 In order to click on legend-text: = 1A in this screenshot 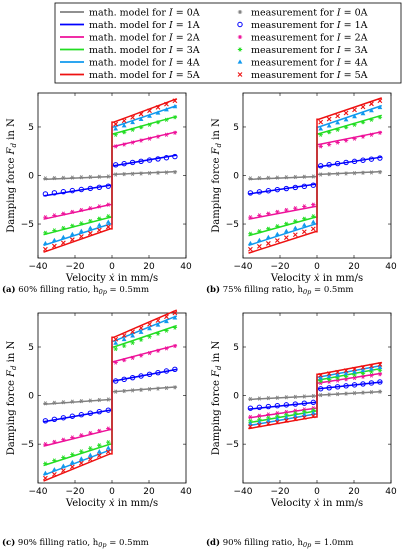, I will do `click(186, 25)`.